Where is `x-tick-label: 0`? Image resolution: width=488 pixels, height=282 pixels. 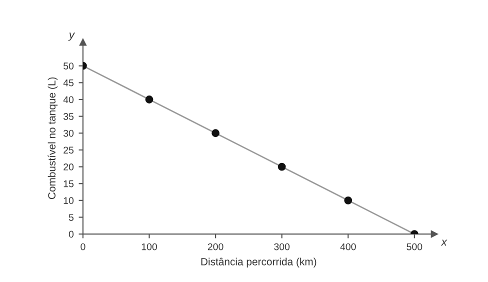
x-tick-label: 0 is located at coordinates (83, 246).